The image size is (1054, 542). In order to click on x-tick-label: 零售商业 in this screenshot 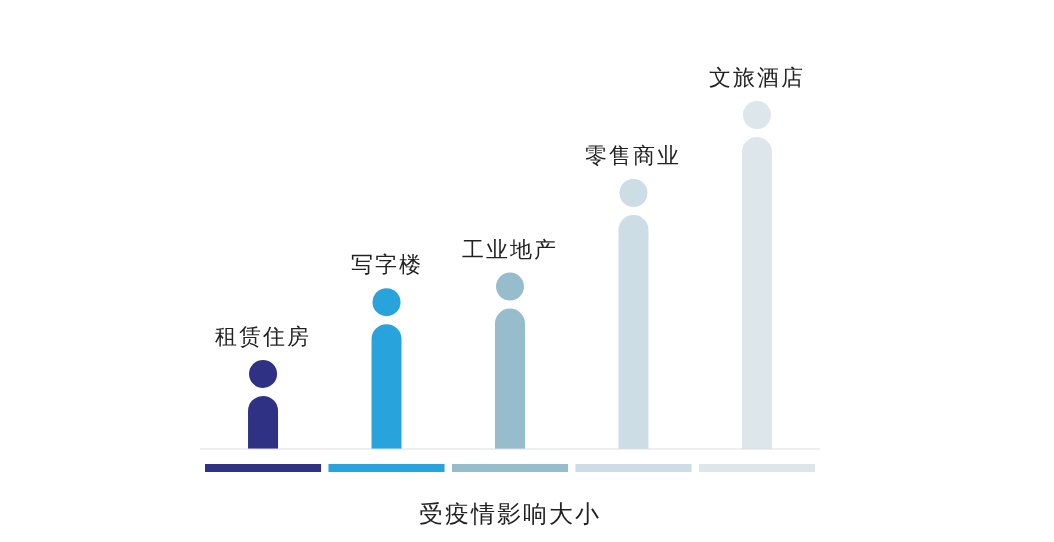, I will do `click(633, 155)`.